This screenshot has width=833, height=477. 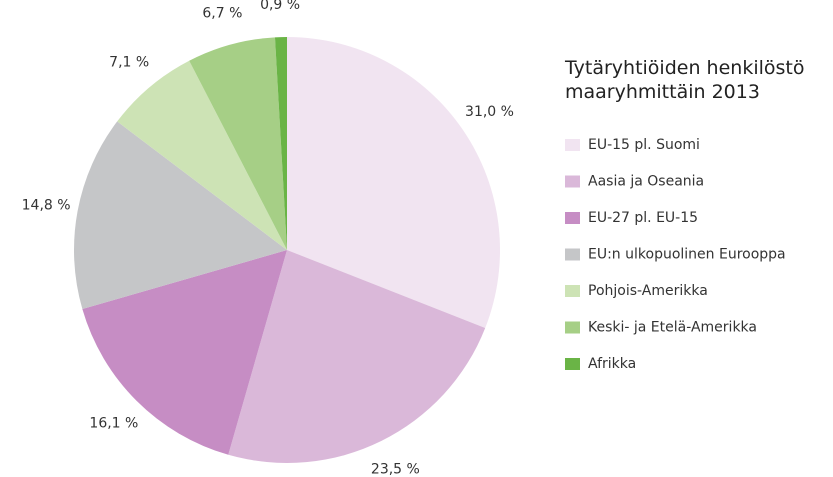 I want to click on legend-label: EU-27 pl. EU-15, so click(x=643, y=218).